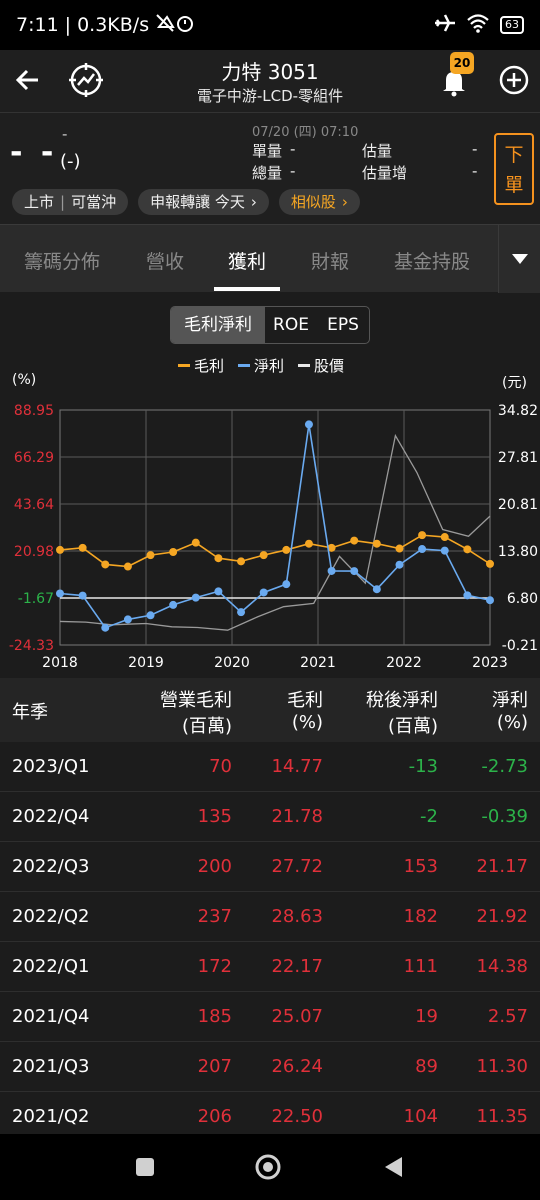 The width and height of the screenshot is (540, 1200). Describe the element at coordinates (426, 1016) in the screenshot. I see `cell-net-income: 19` at that location.